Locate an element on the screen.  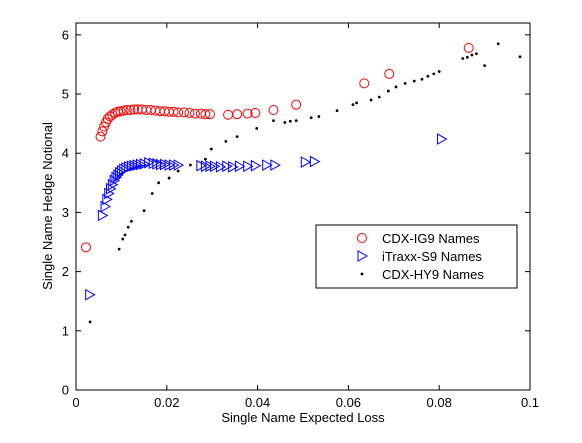
x-axis-label: Single Name Expected Loss is located at coordinates (303, 417).